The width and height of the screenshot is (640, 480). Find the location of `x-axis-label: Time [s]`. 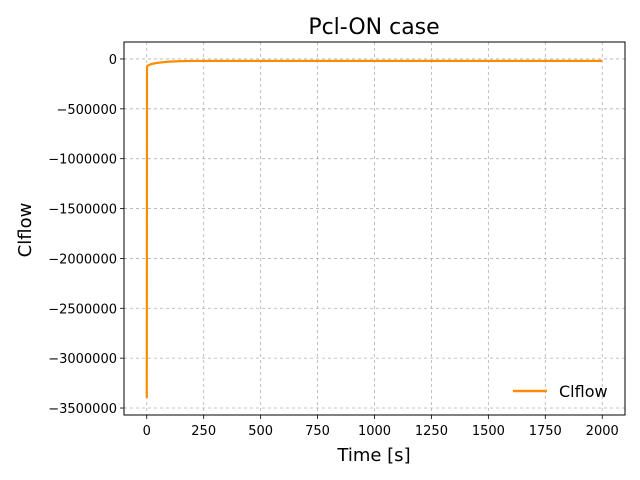

x-axis-label: Time [s] is located at coordinates (373, 455).